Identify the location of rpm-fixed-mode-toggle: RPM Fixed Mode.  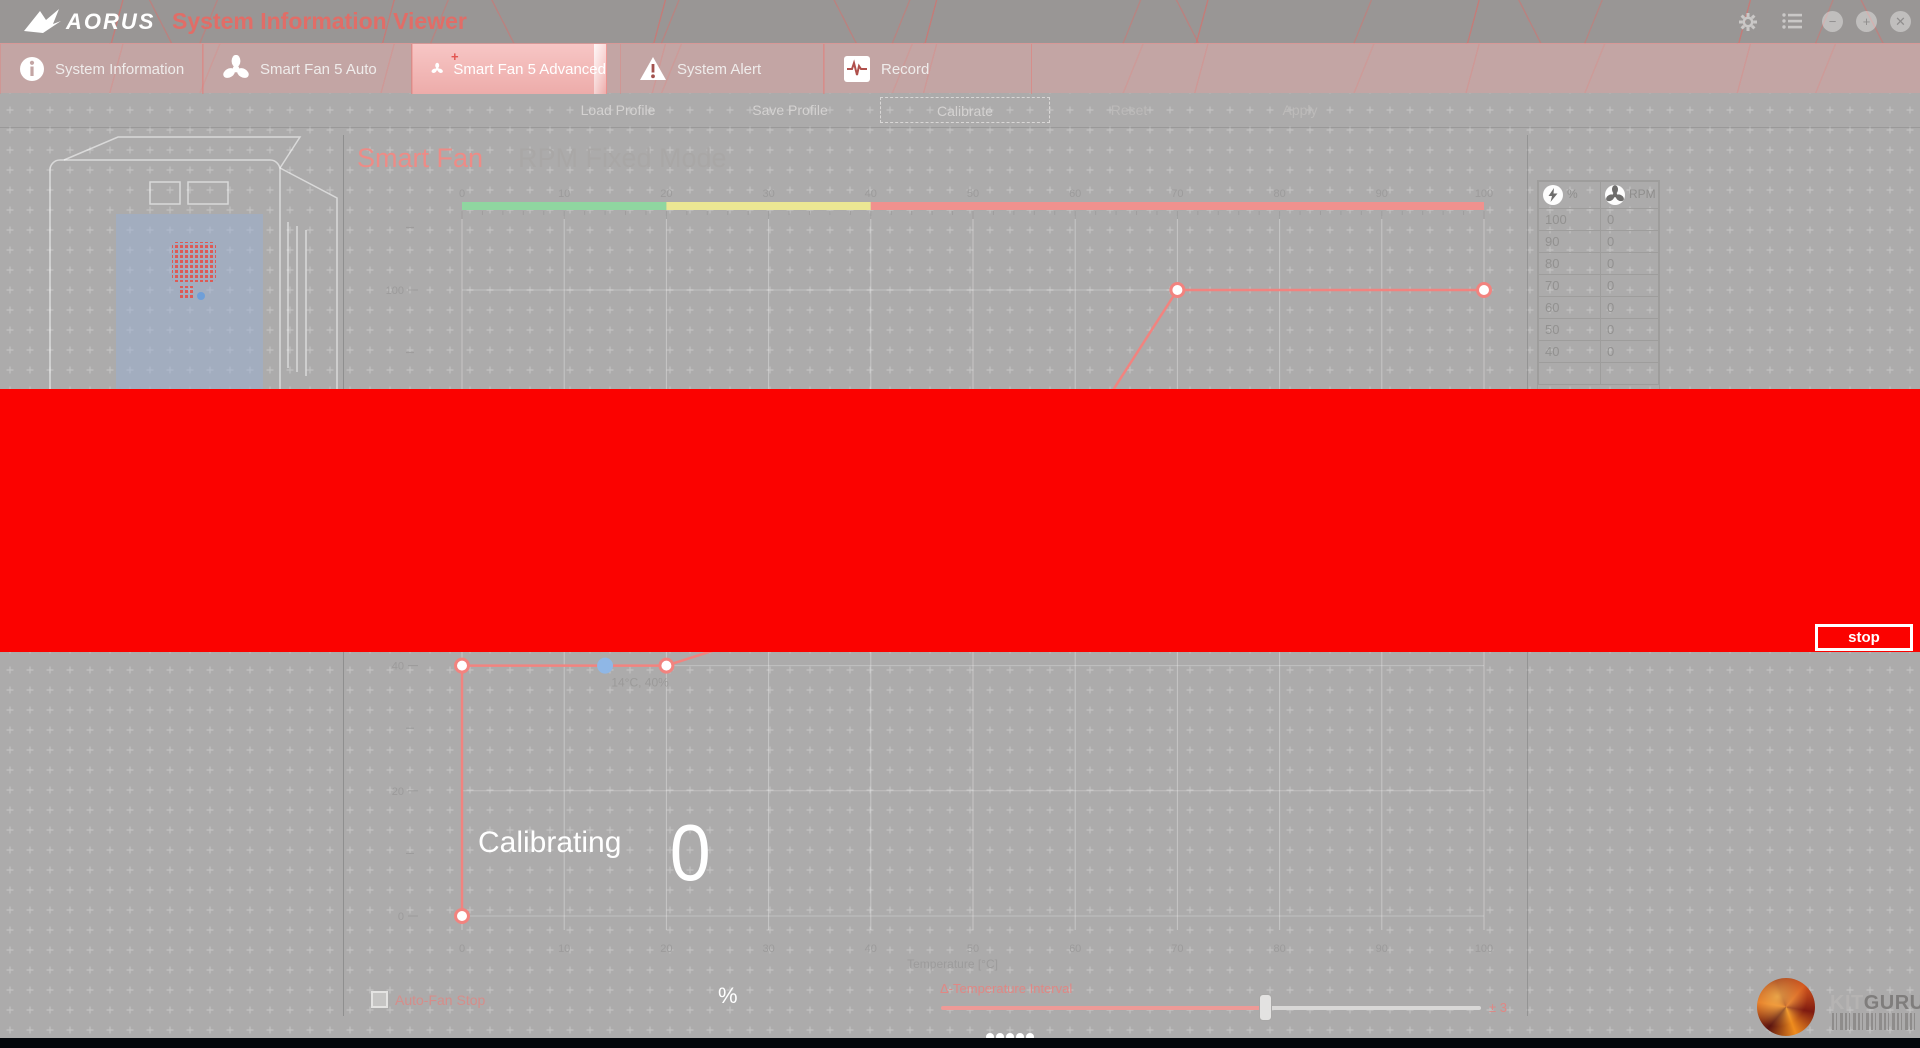
(622, 158).